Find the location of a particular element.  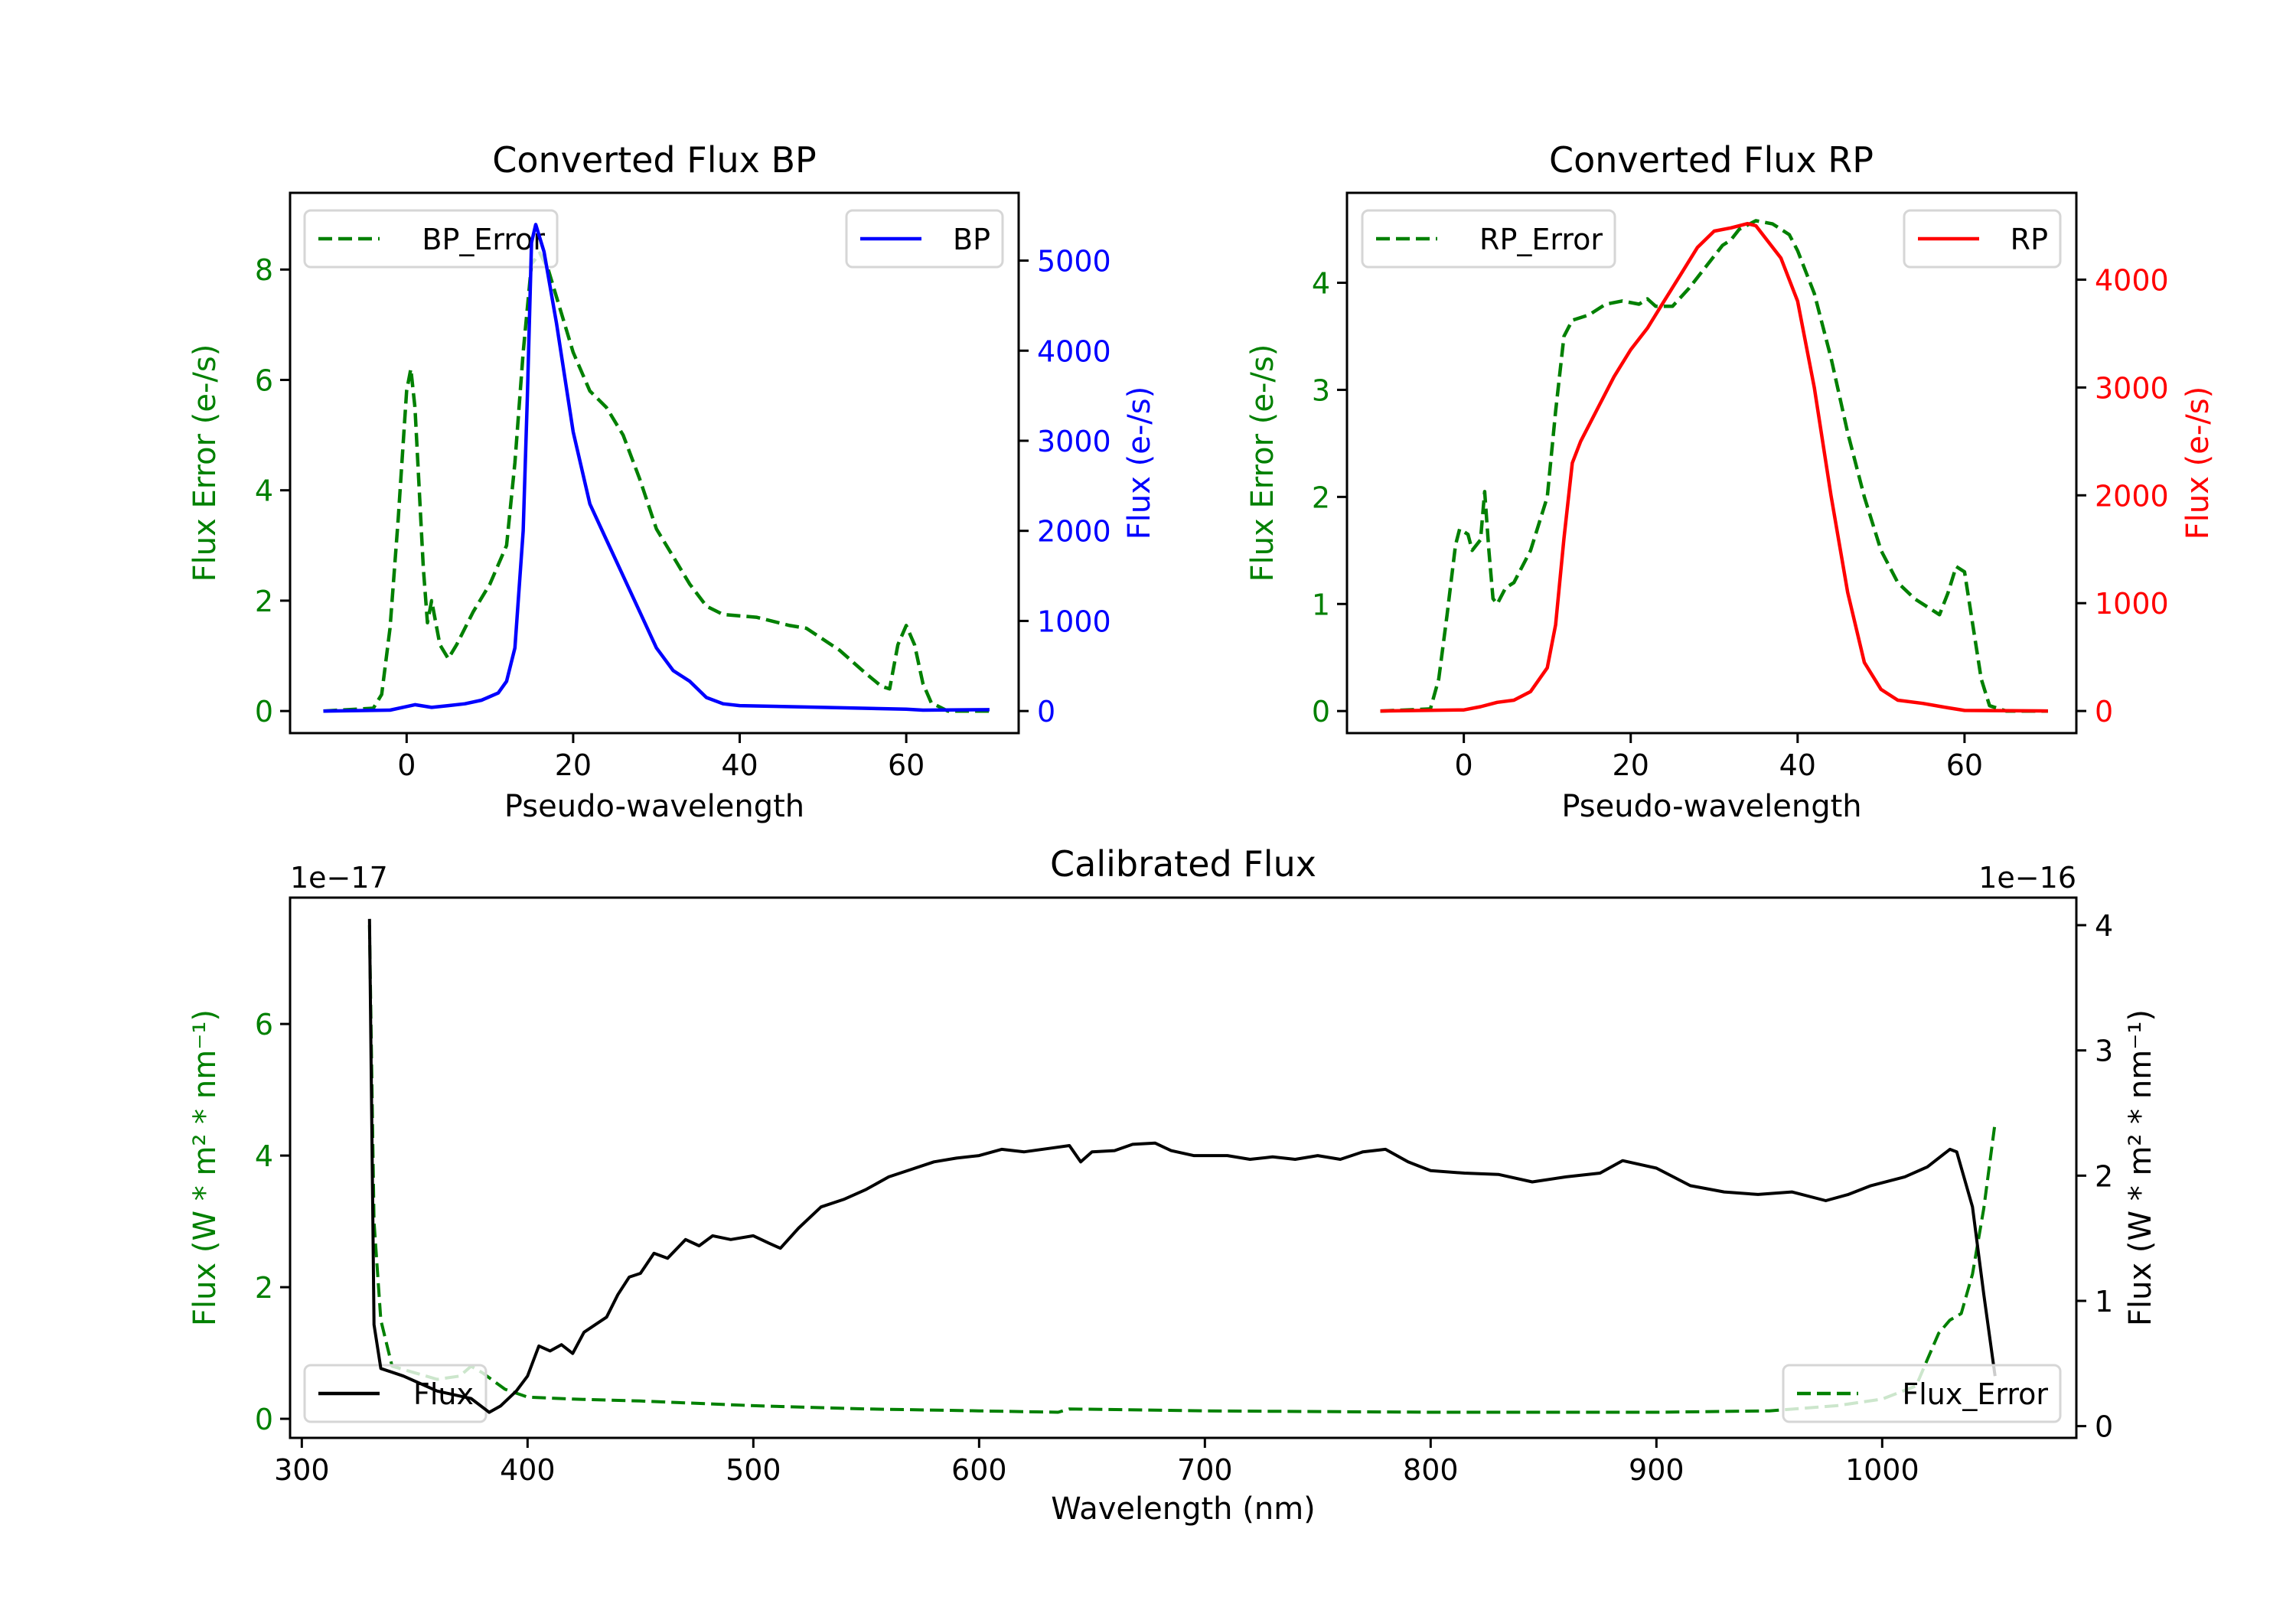

y-tick-label-right: 3 is located at coordinates (2104, 1051).